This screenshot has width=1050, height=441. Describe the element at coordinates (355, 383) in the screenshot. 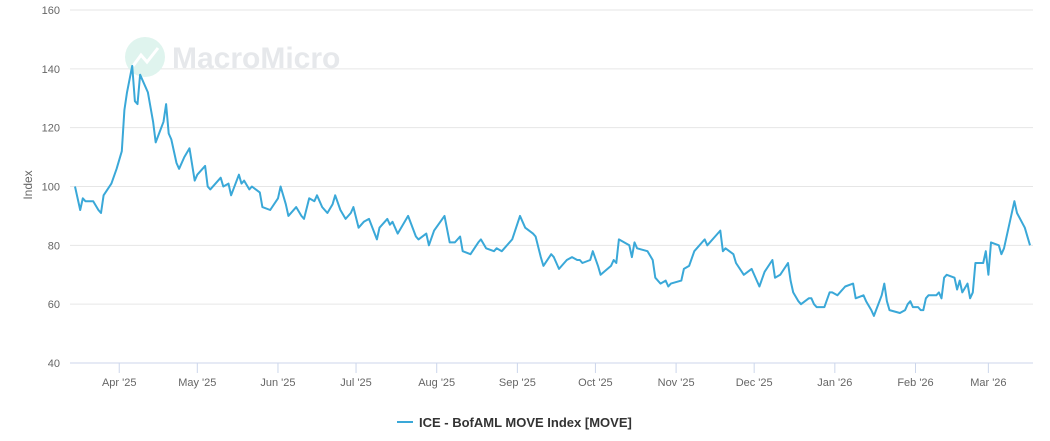

I see `x-tick-label: Jul '25` at that location.